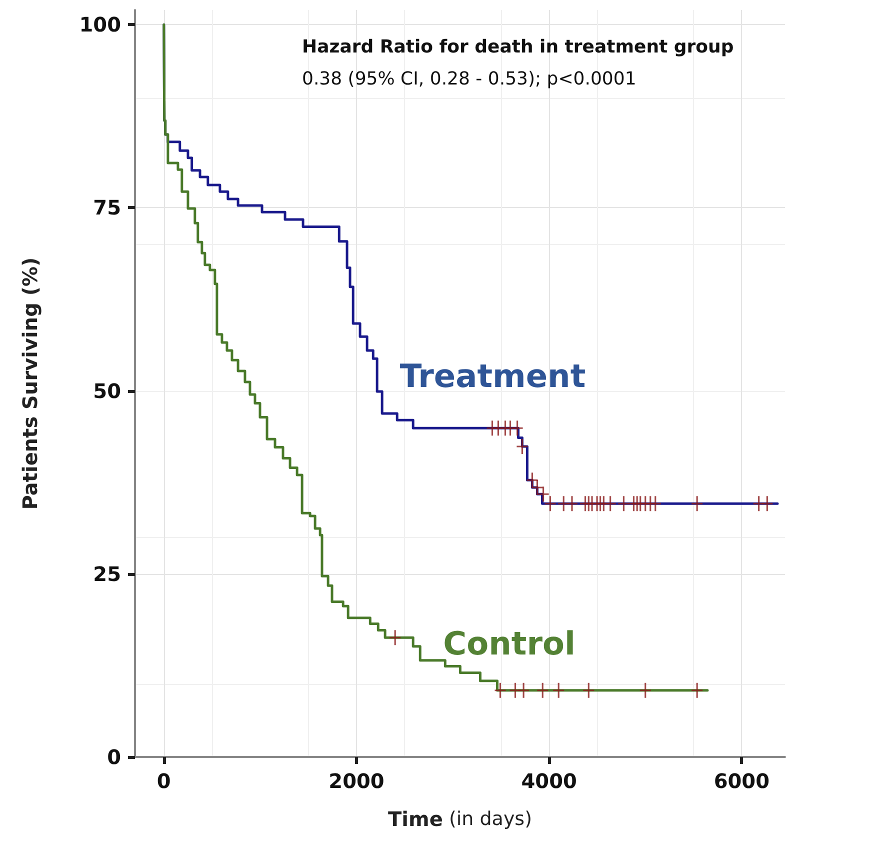 This screenshot has width=895, height=859. I want to click on y-tick-label: 0, so click(114, 757).